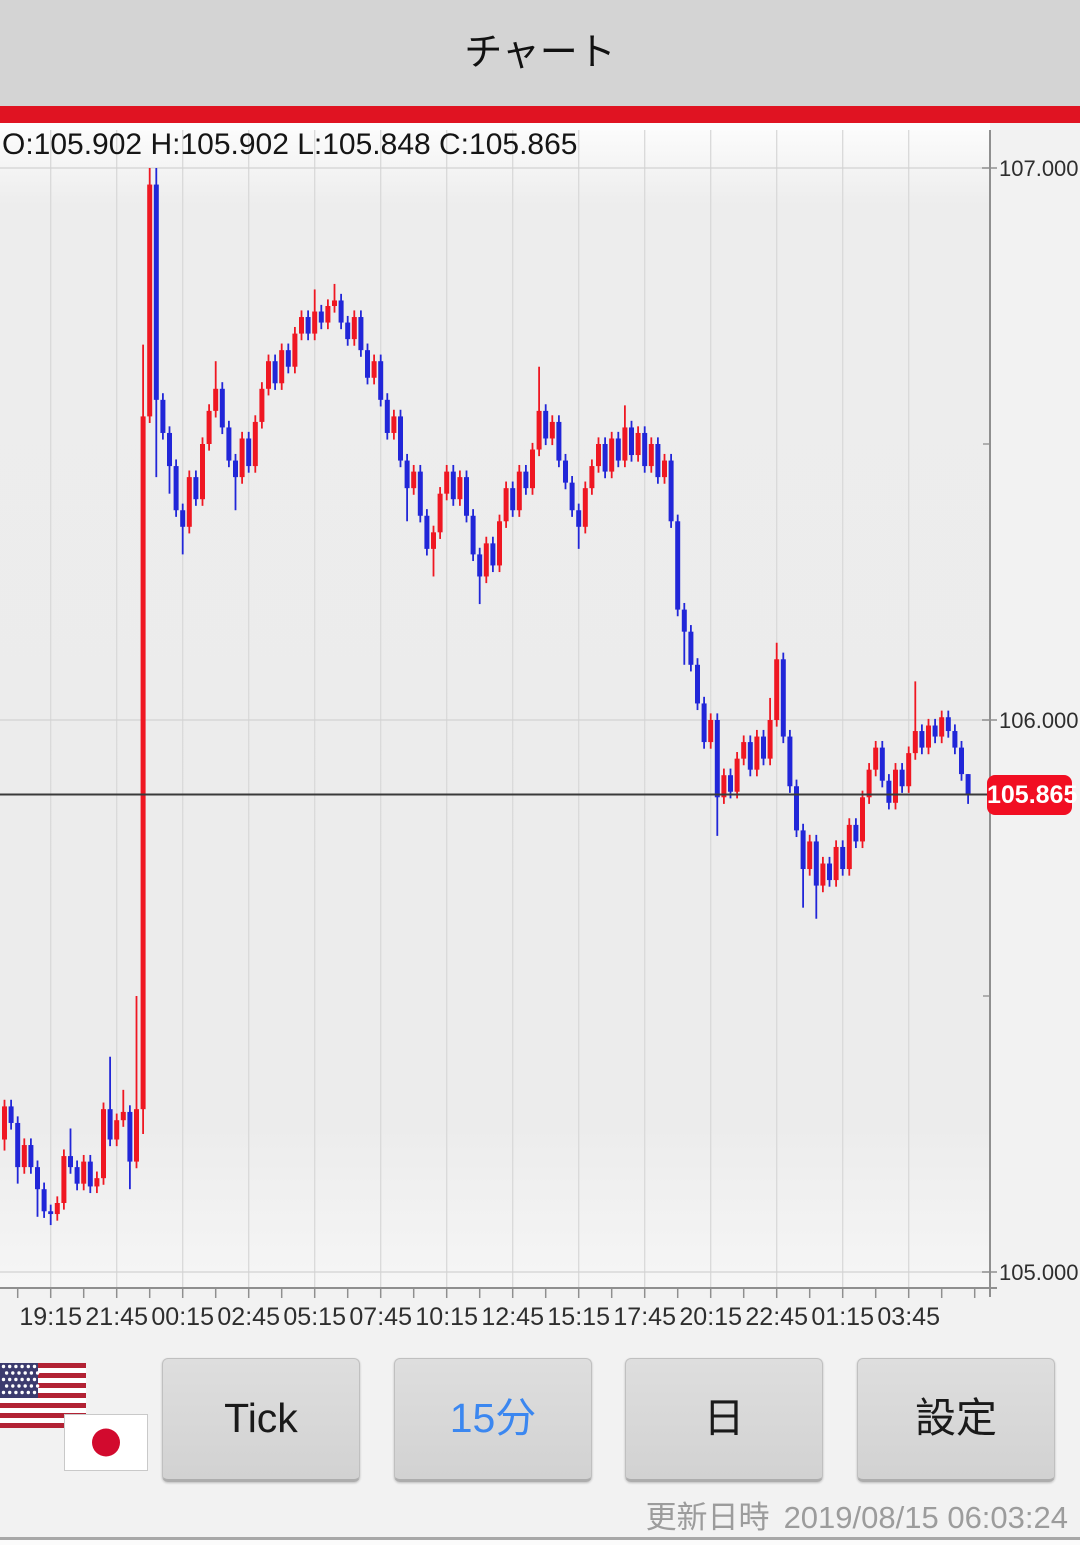  Describe the element at coordinates (1039, 720) in the screenshot. I see `y-axis-label: 106.000` at that location.